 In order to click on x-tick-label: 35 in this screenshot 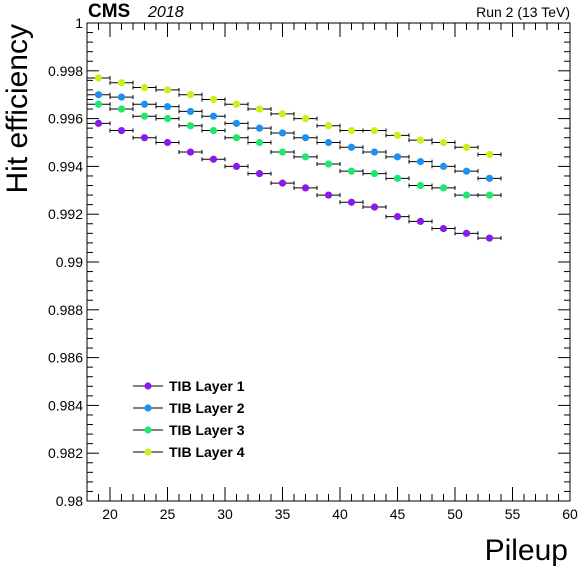, I will do `click(283, 514)`.